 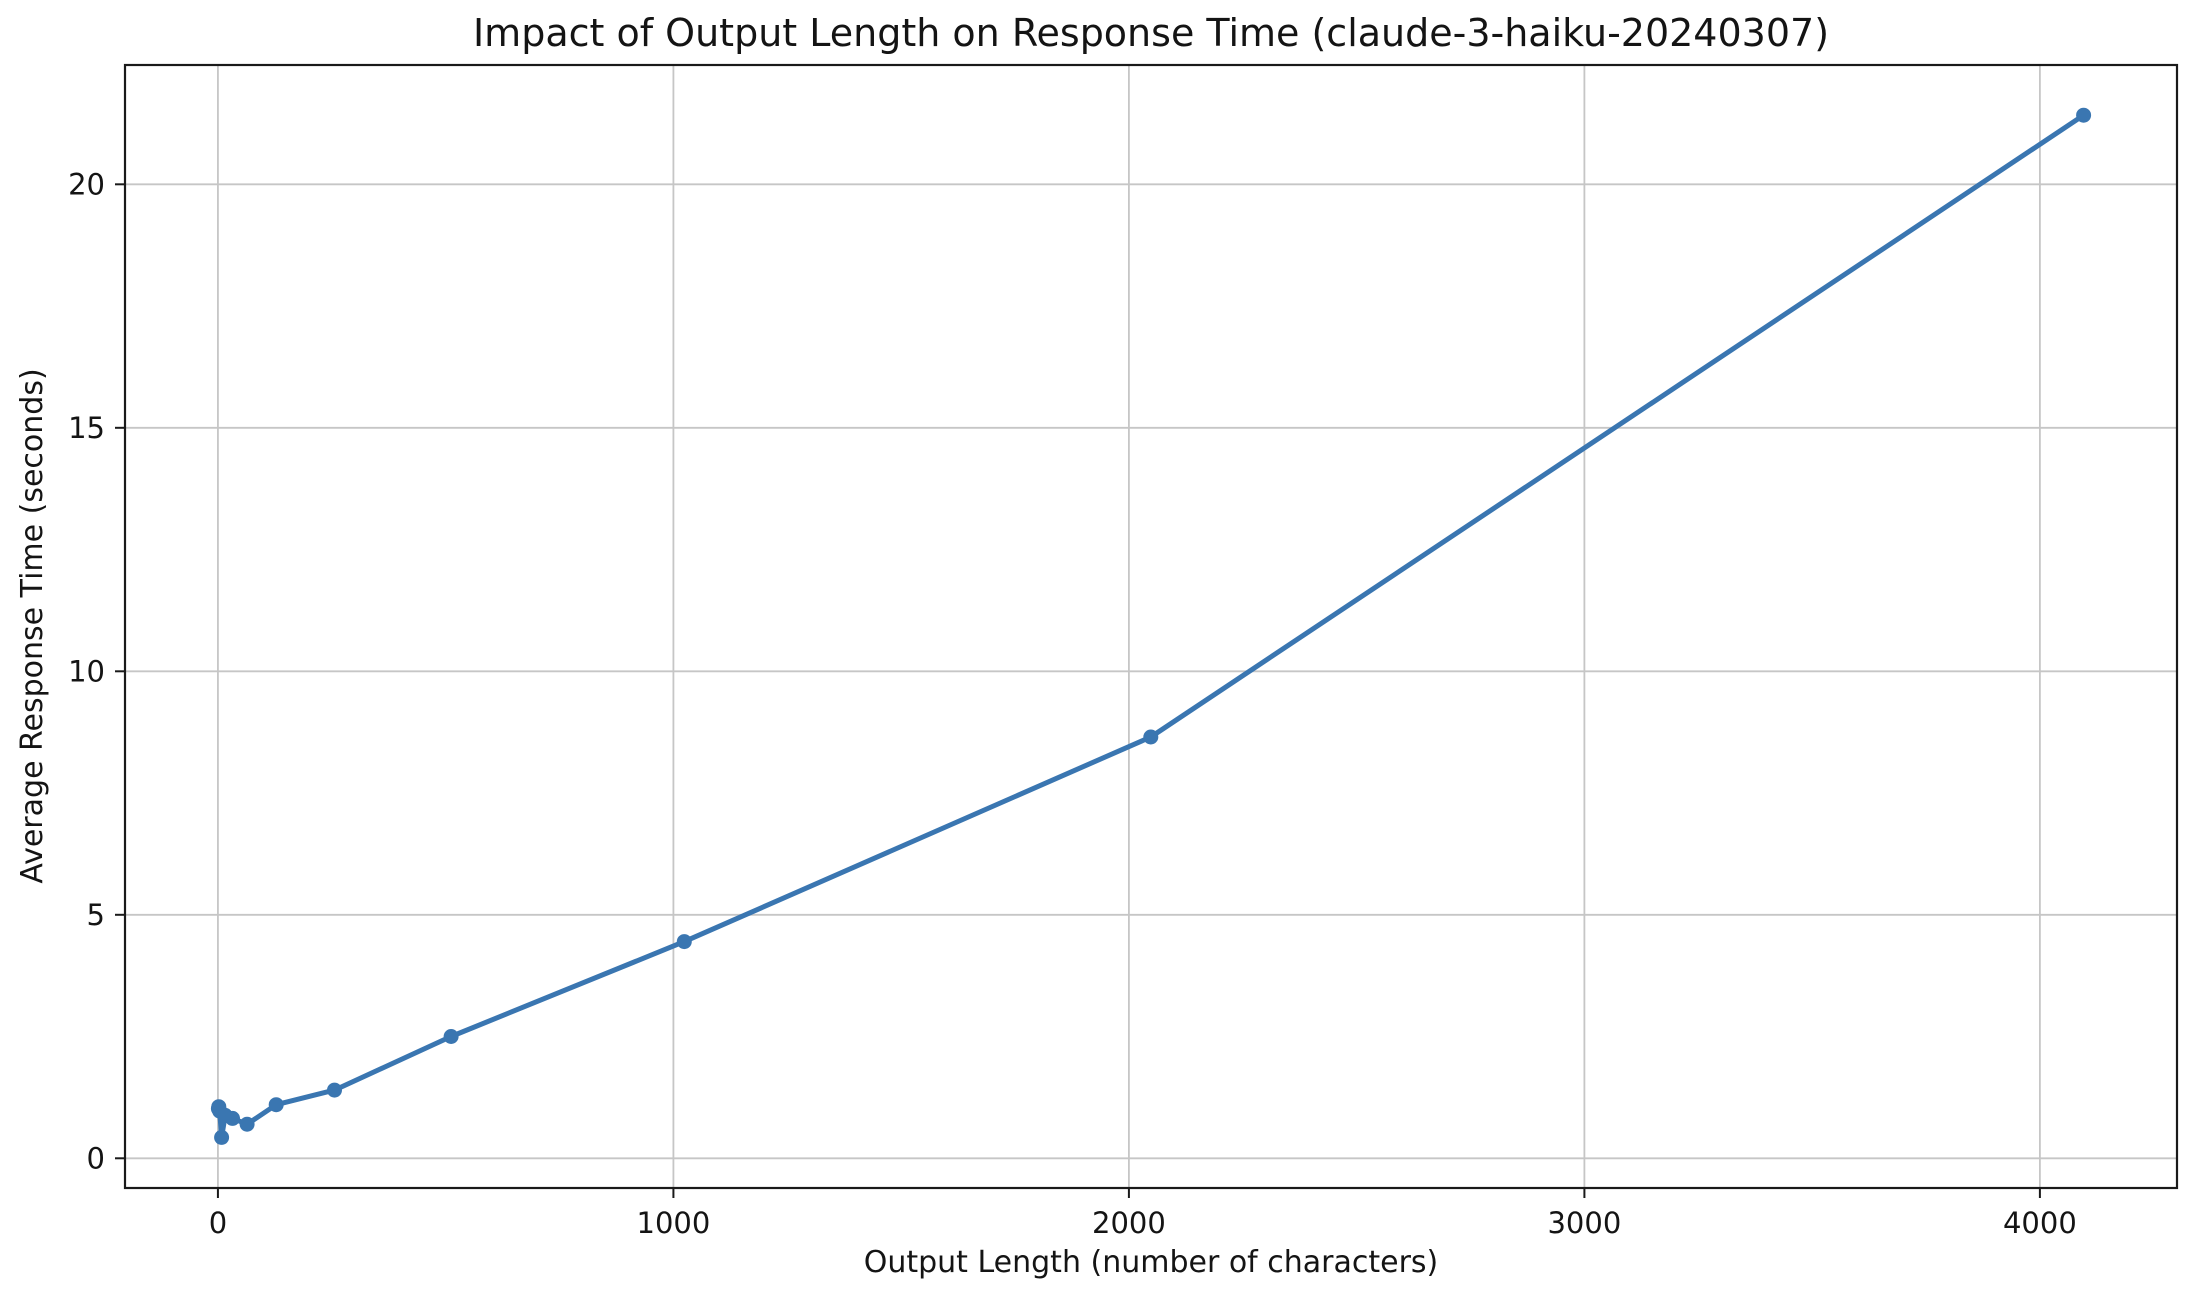 What do you see at coordinates (218, 1223) in the screenshot?
I see `x-tick-label: 0` at bounding box center [218, 1223].